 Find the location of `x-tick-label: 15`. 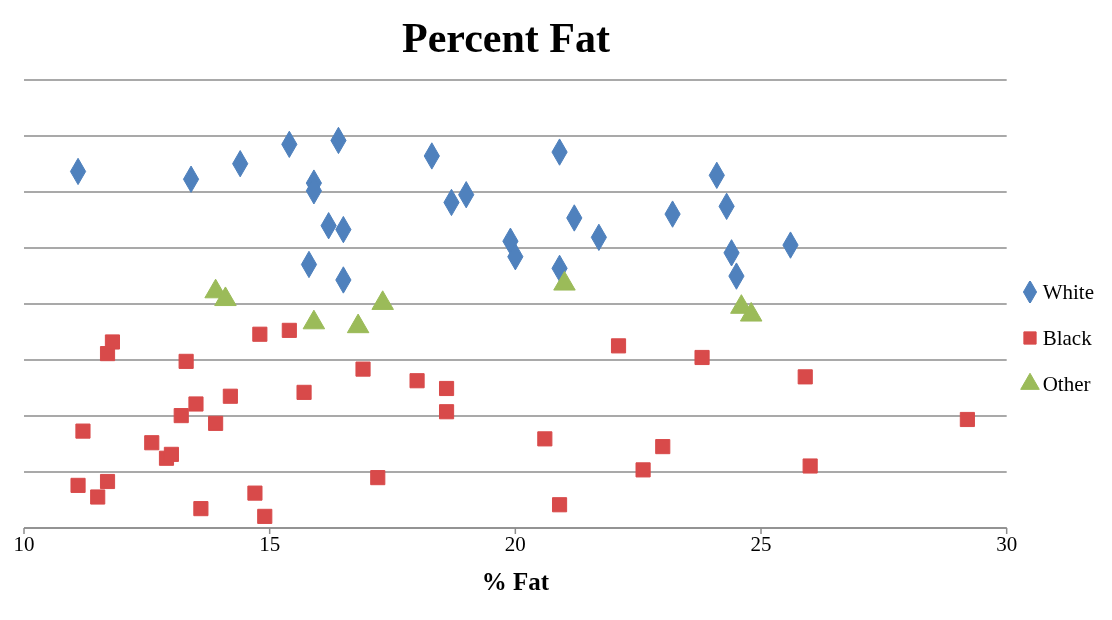

x-tick-label: 15 is located at coordinates (270, 543).